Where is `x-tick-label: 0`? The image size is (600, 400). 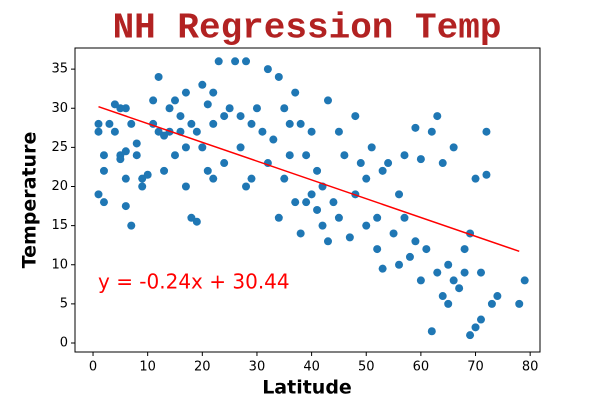
x-tick-label: 0 is located at coordinates (93, 367).